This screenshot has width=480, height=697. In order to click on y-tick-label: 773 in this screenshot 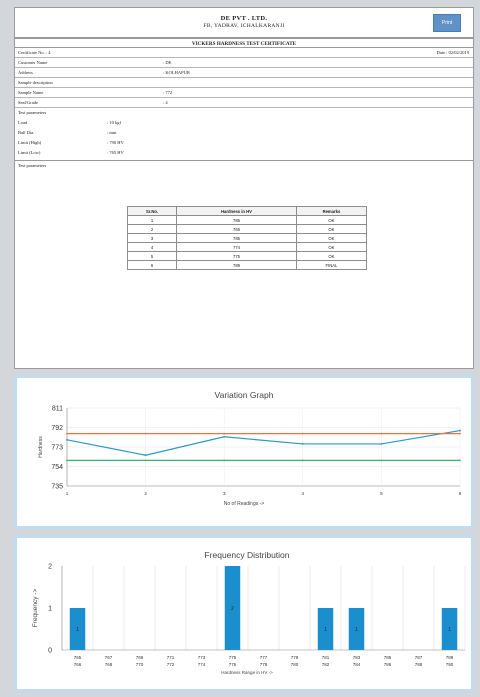, I will do `click(57, 448)`.